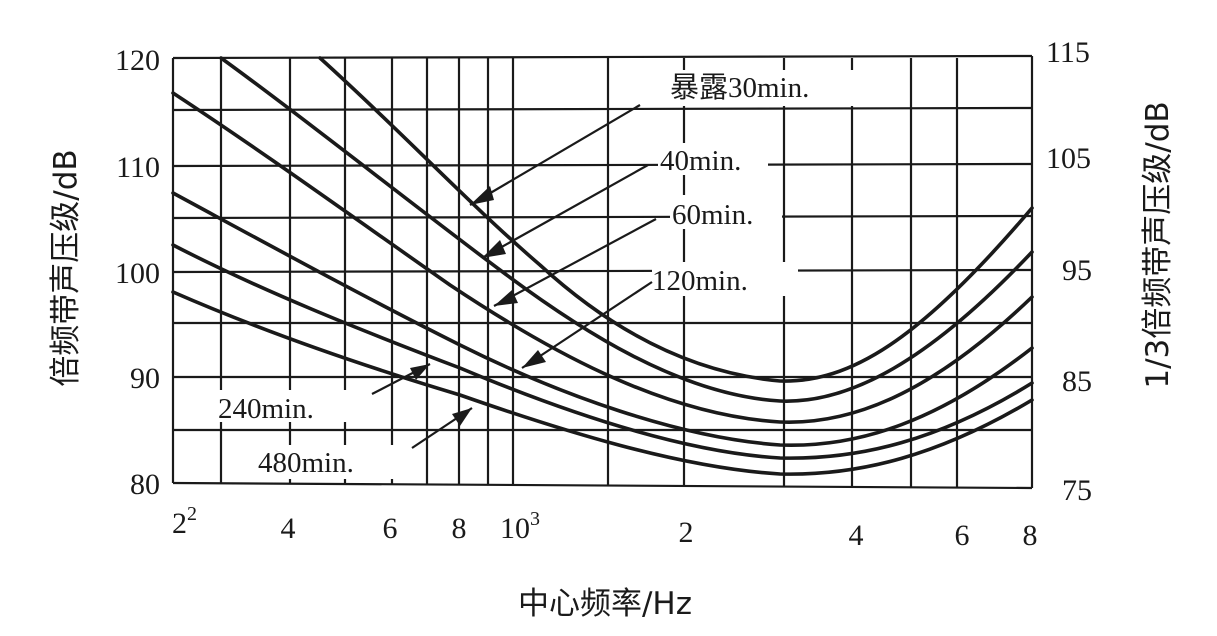 This screenshot has width=1217, height=636. What do you see at coordinates (1158, 244) in the screenshot?
I see `y-axis-right-title: 1/3倍频带声压级/dB` at bounding box center [1158, 244].